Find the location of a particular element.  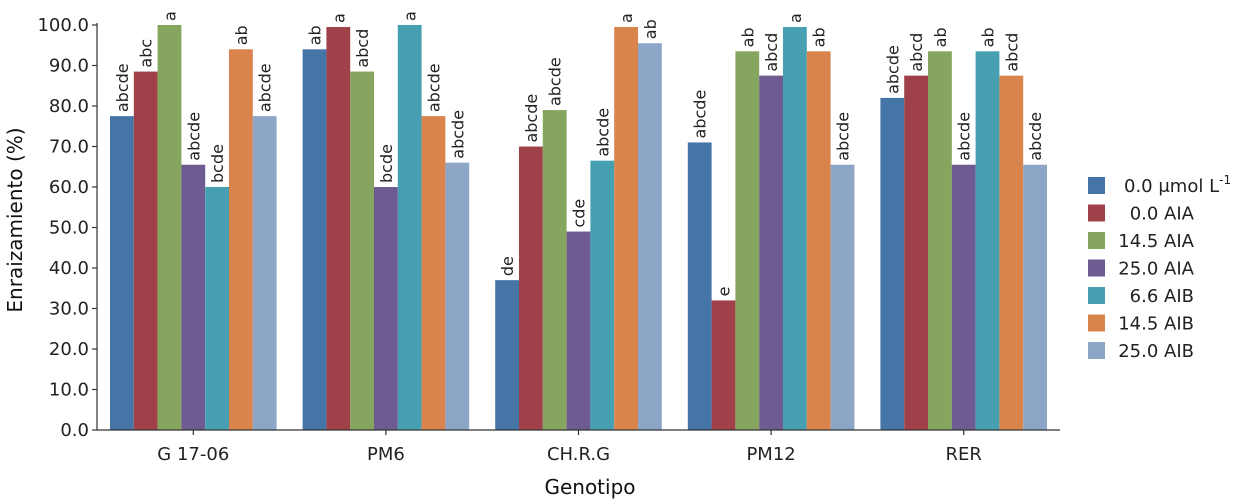

y-tick-label: 10.0 is located at coordinates (69, 390).